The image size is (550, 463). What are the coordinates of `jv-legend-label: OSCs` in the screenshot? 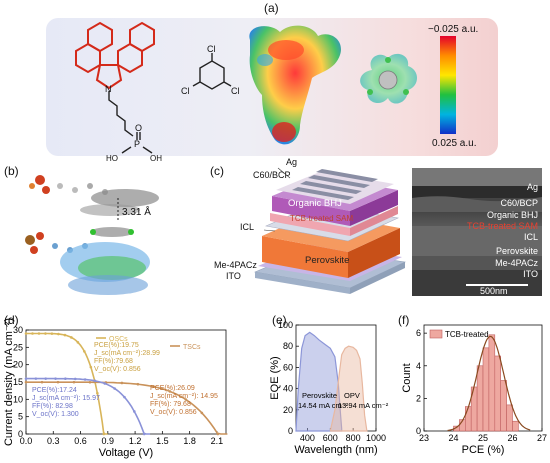 It's located at (118, 339).